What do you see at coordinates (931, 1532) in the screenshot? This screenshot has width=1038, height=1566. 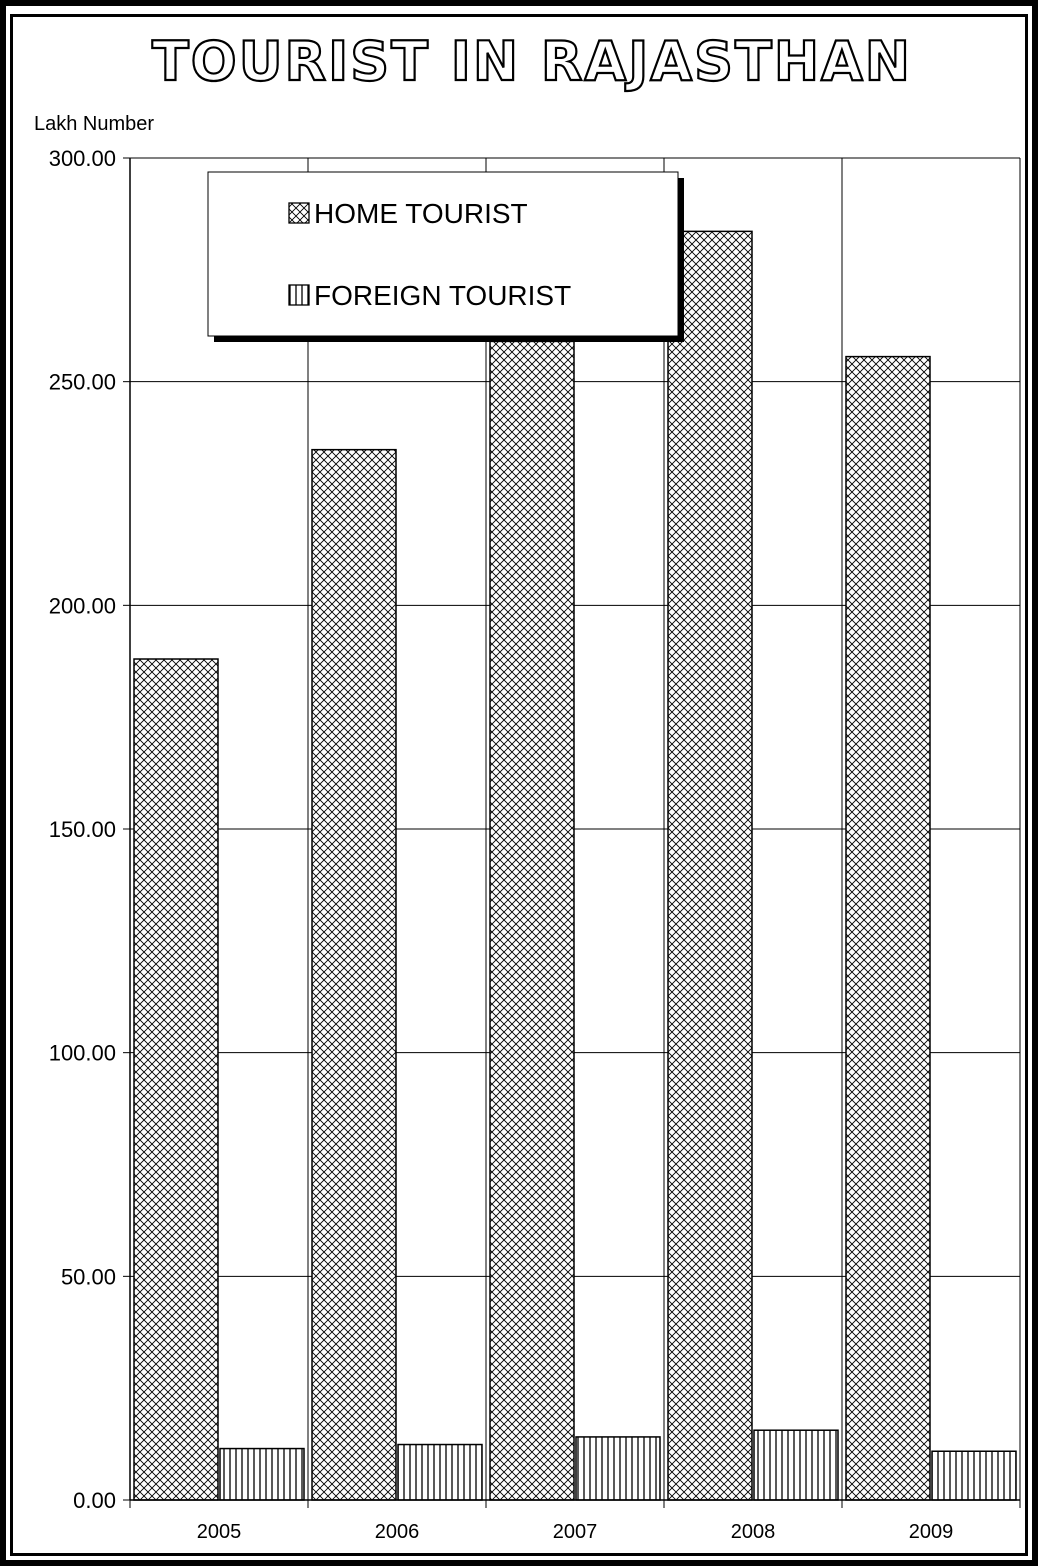 I see `x-tick-label: 2009` at bounding box center [931, 1532].